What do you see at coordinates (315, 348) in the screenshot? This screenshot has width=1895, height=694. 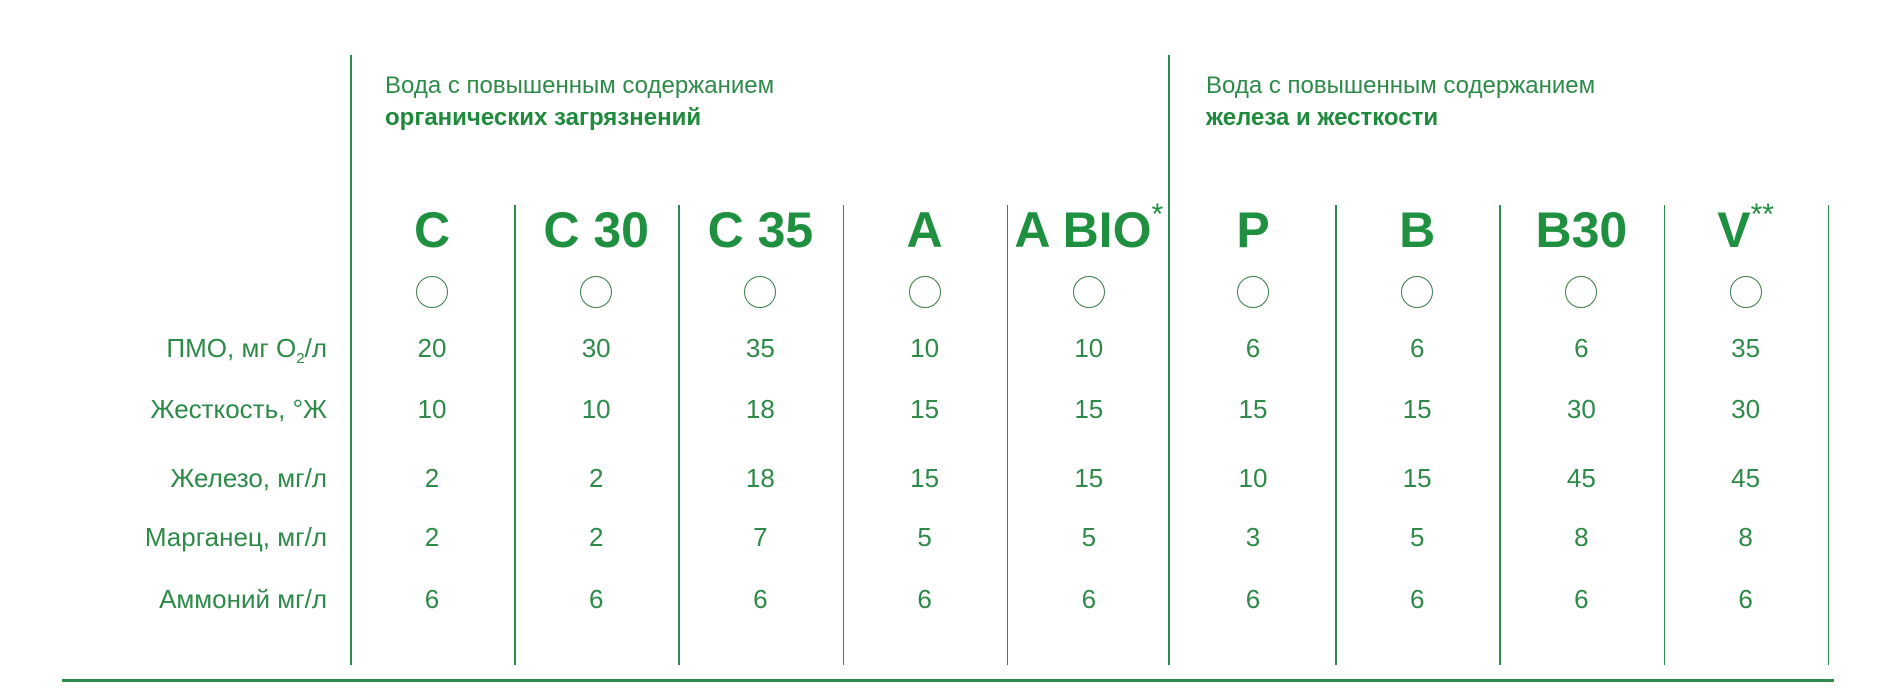 I see `row-label-unit: /л` at bounding box center [315, 348].